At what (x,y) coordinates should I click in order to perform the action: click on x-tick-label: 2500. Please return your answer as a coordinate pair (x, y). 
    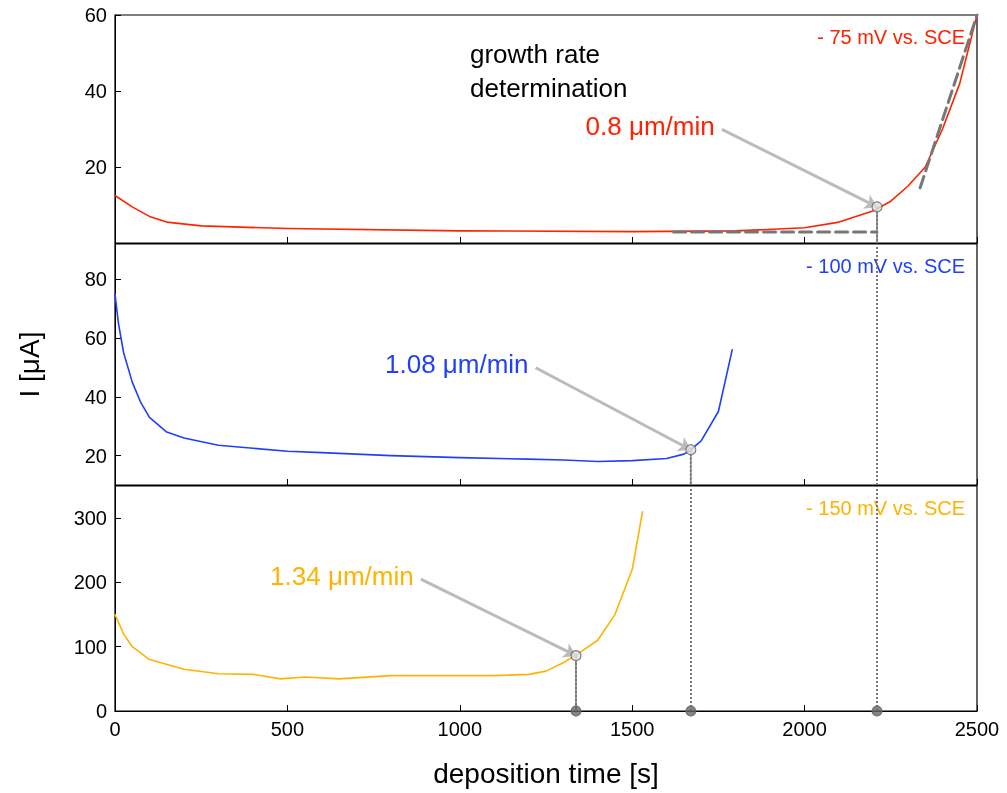
    Looking at the image, I should click on (977, 729).